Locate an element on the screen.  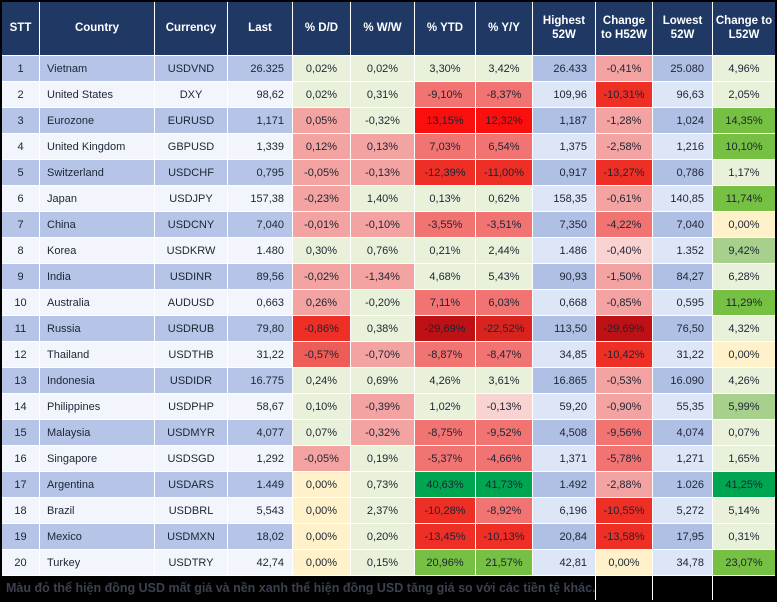
cell-currency: USDCHF is located at coordinates (191, 172).